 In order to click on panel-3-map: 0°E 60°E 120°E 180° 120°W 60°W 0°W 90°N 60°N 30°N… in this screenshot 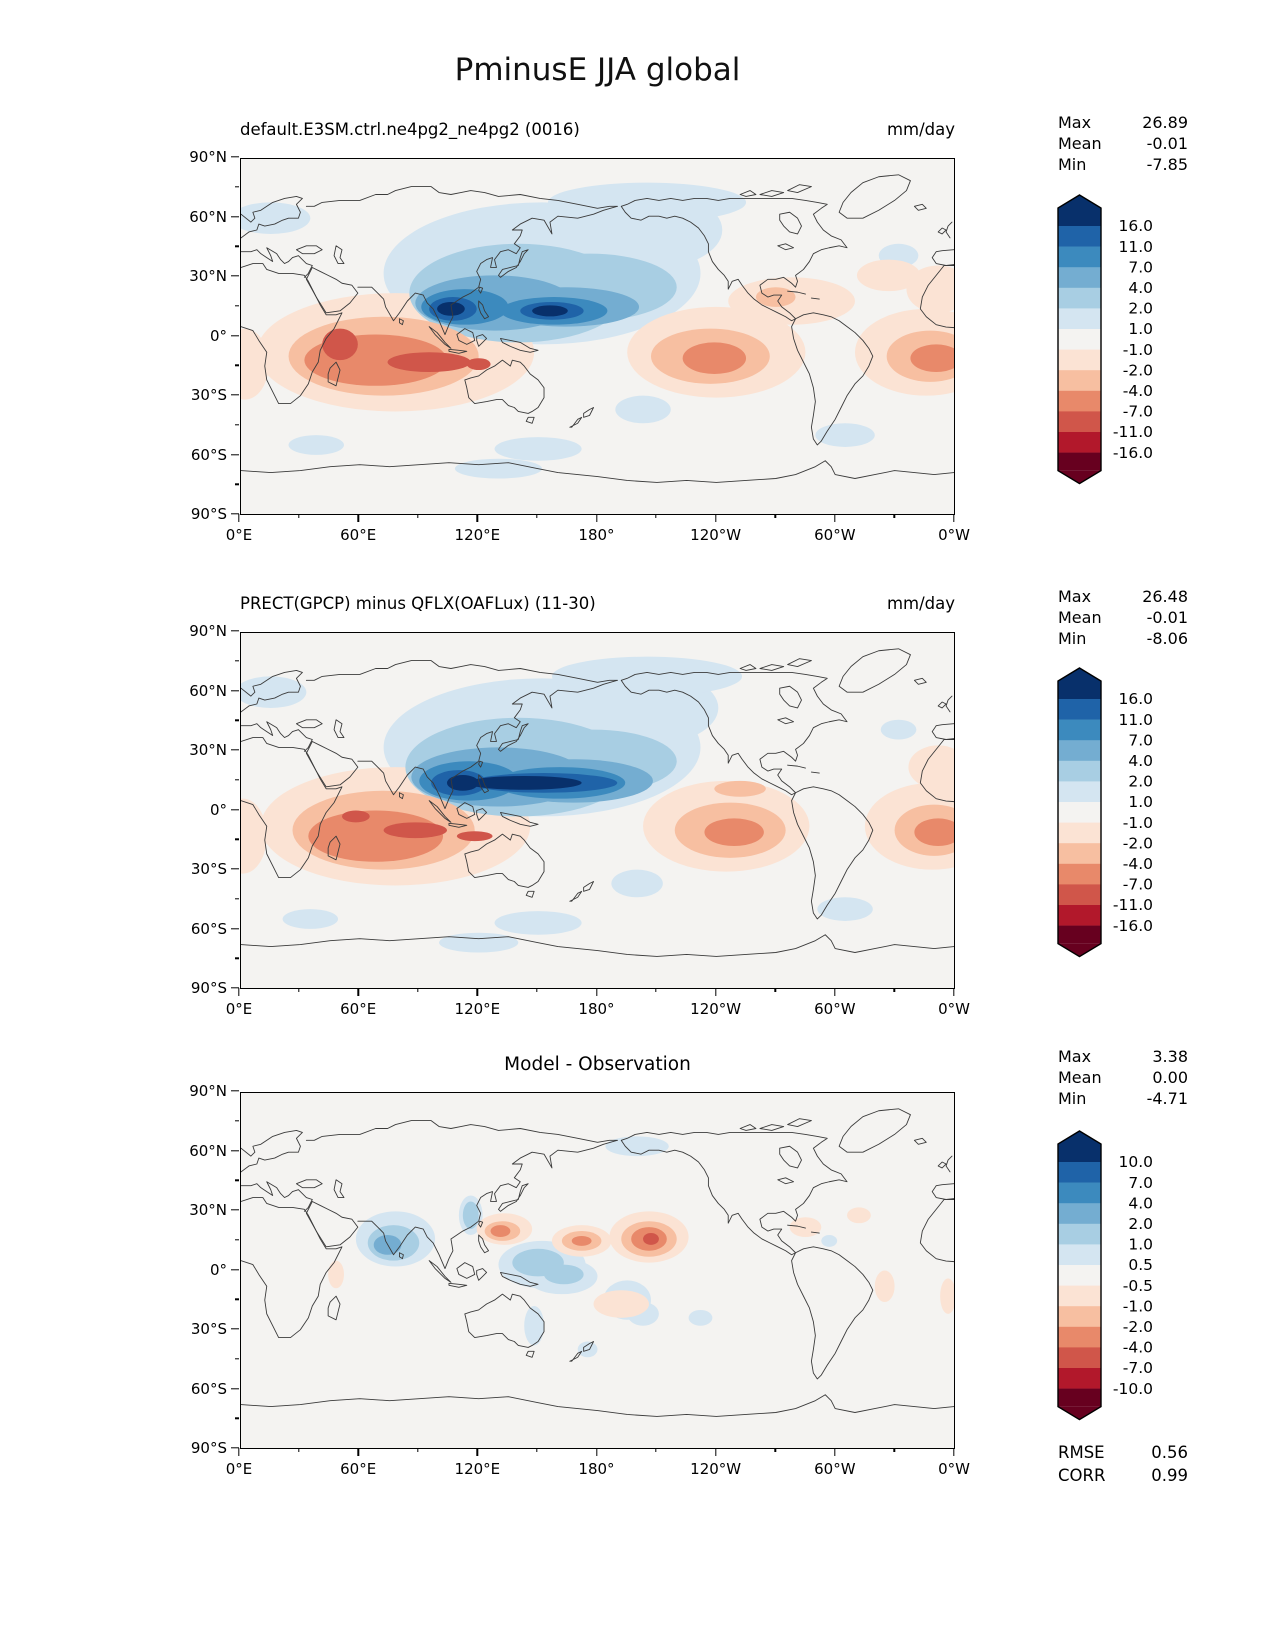, I will do `click(579, 1280)`.